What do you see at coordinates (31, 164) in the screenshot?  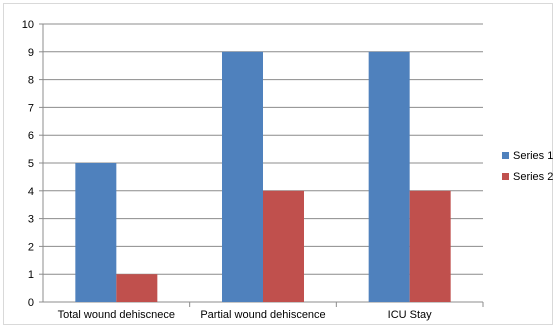 I see `y-tick-label: 5` at bounding box center [31, 164].